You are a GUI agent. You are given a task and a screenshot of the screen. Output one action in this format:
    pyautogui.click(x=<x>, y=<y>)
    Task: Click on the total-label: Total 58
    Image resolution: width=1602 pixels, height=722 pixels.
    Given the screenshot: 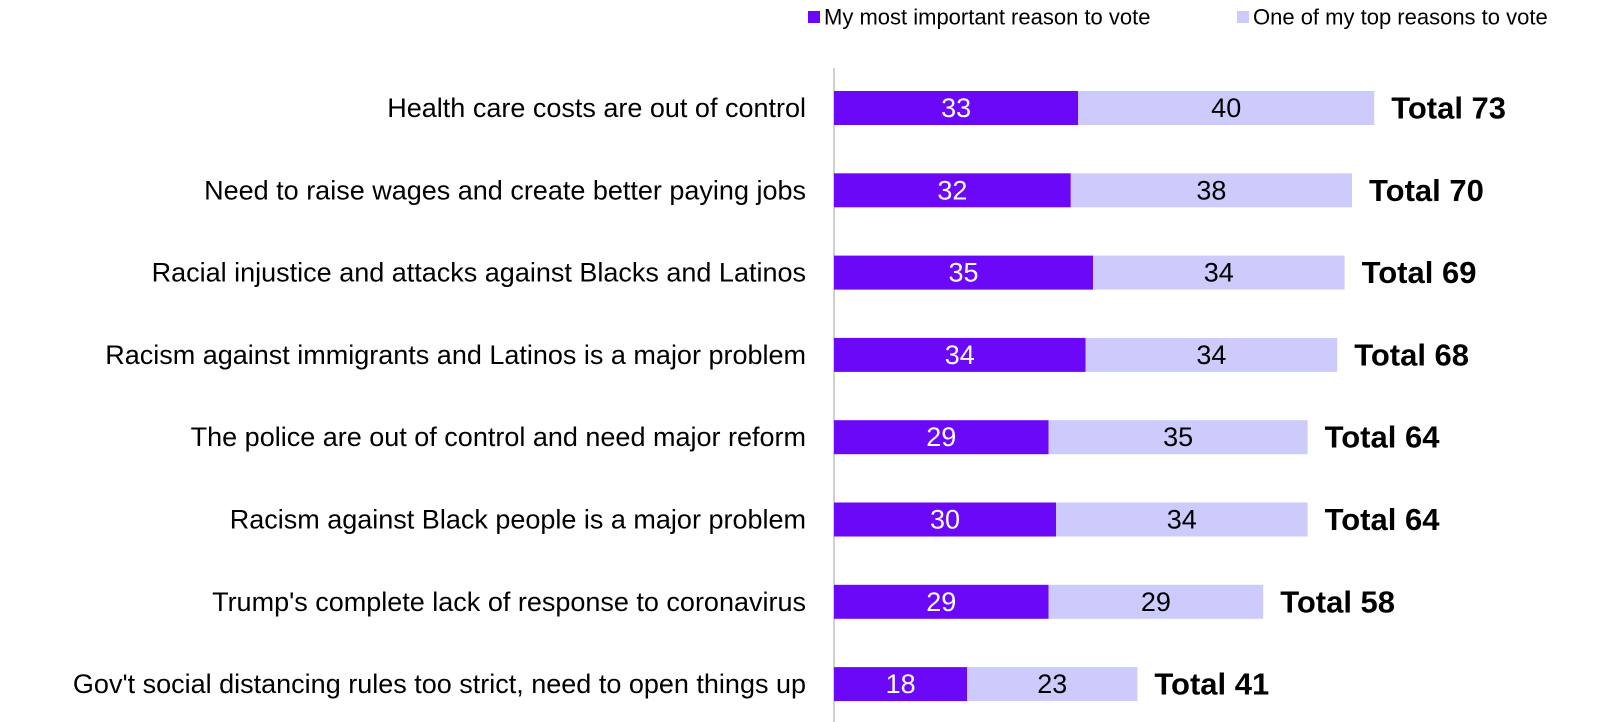 What is the action you would take?
    pyautogui.click(x=1337, y=601)
    